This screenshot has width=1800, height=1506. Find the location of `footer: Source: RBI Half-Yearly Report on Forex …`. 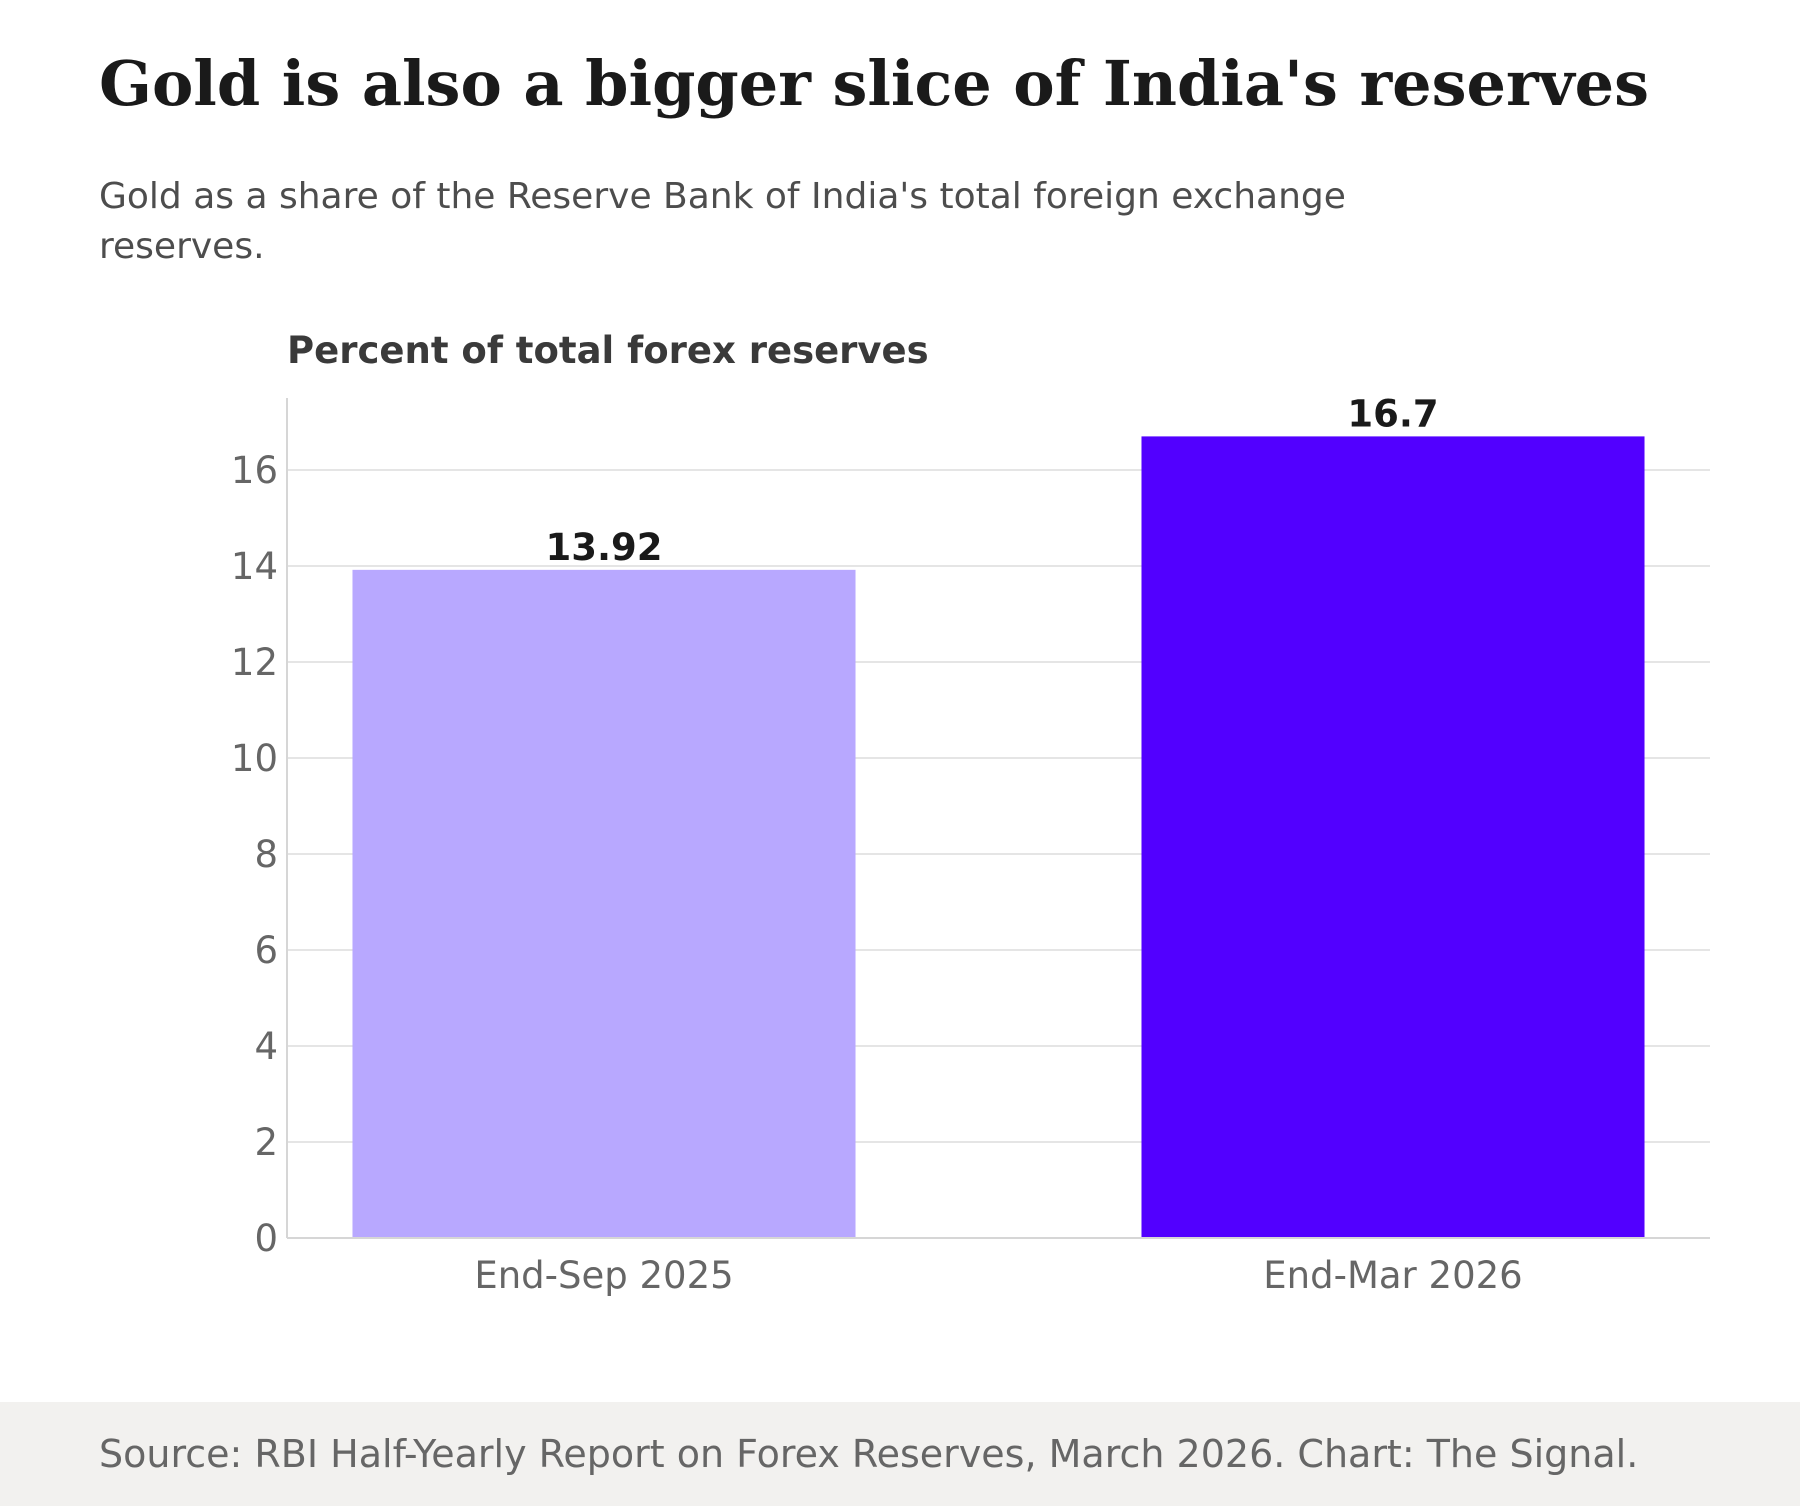

footer: Source: RBI Half-Yearly Report on Forex … is located at coordinates (900, 1454).